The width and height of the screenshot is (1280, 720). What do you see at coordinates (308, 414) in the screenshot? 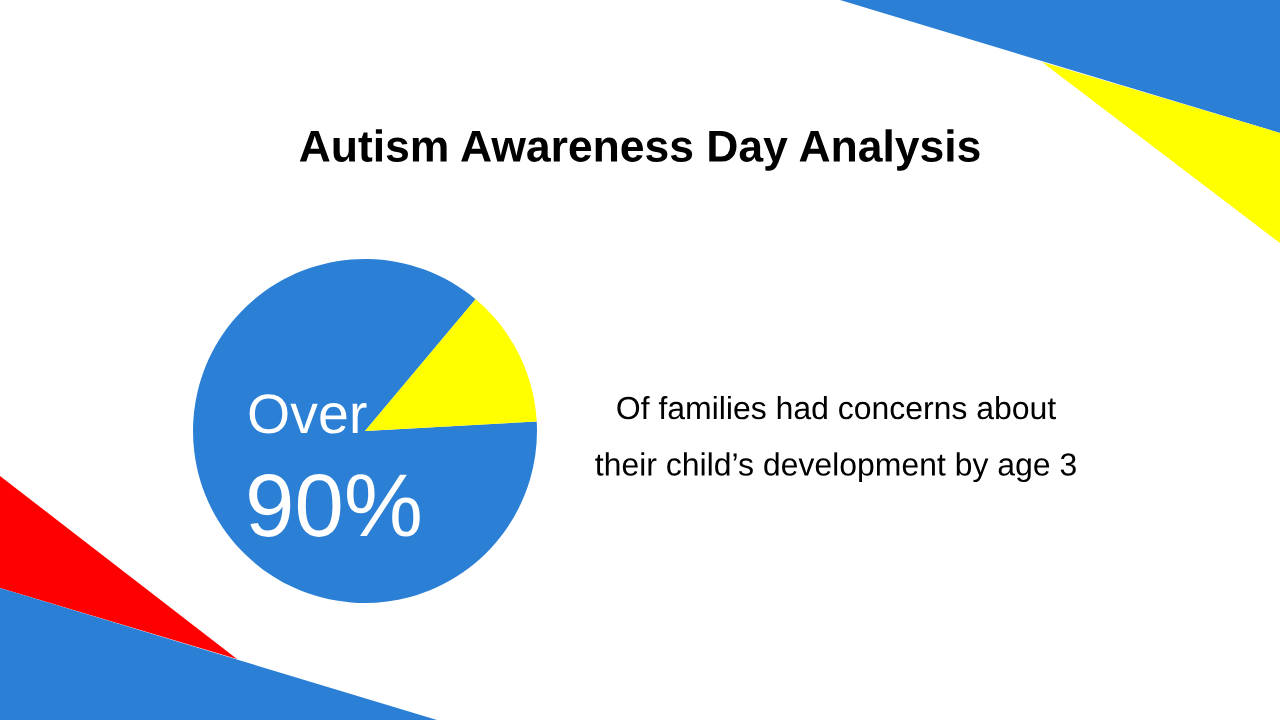
I see `text: Over` at bounding box center [308, 414].